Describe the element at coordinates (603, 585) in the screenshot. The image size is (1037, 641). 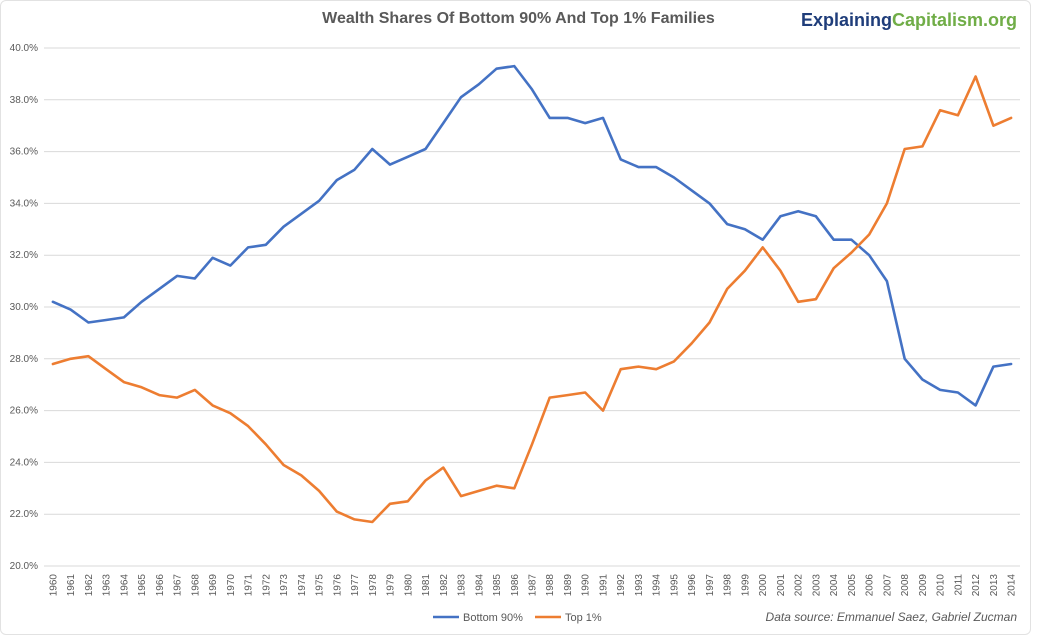
I see `x-tick-label: 1991` at that location.